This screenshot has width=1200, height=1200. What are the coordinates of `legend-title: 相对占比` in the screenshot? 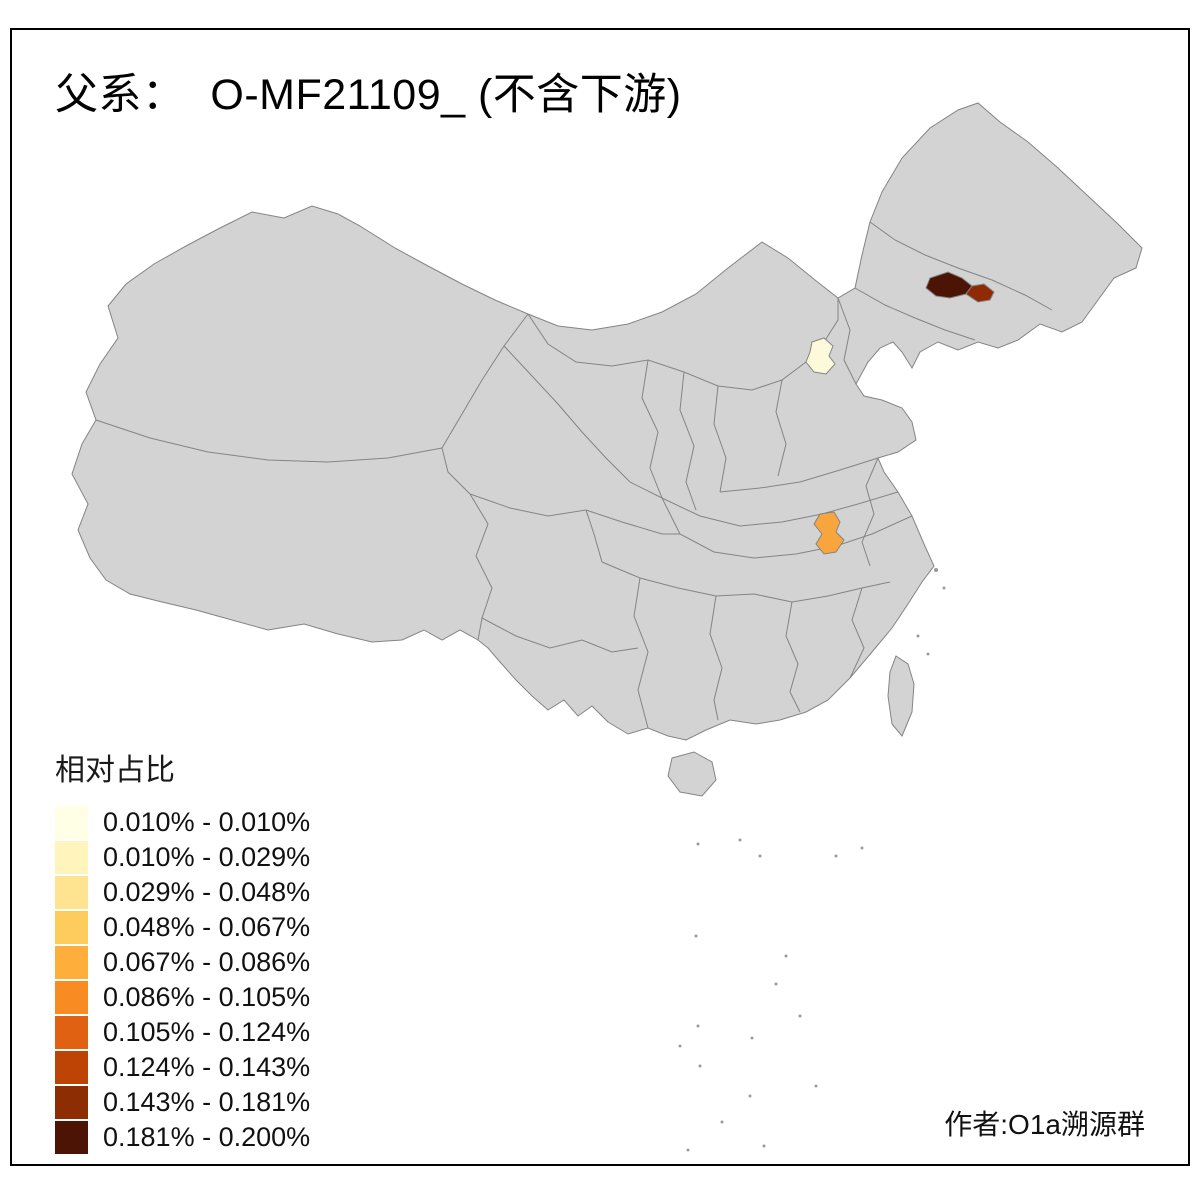 It's located at (115, 770).